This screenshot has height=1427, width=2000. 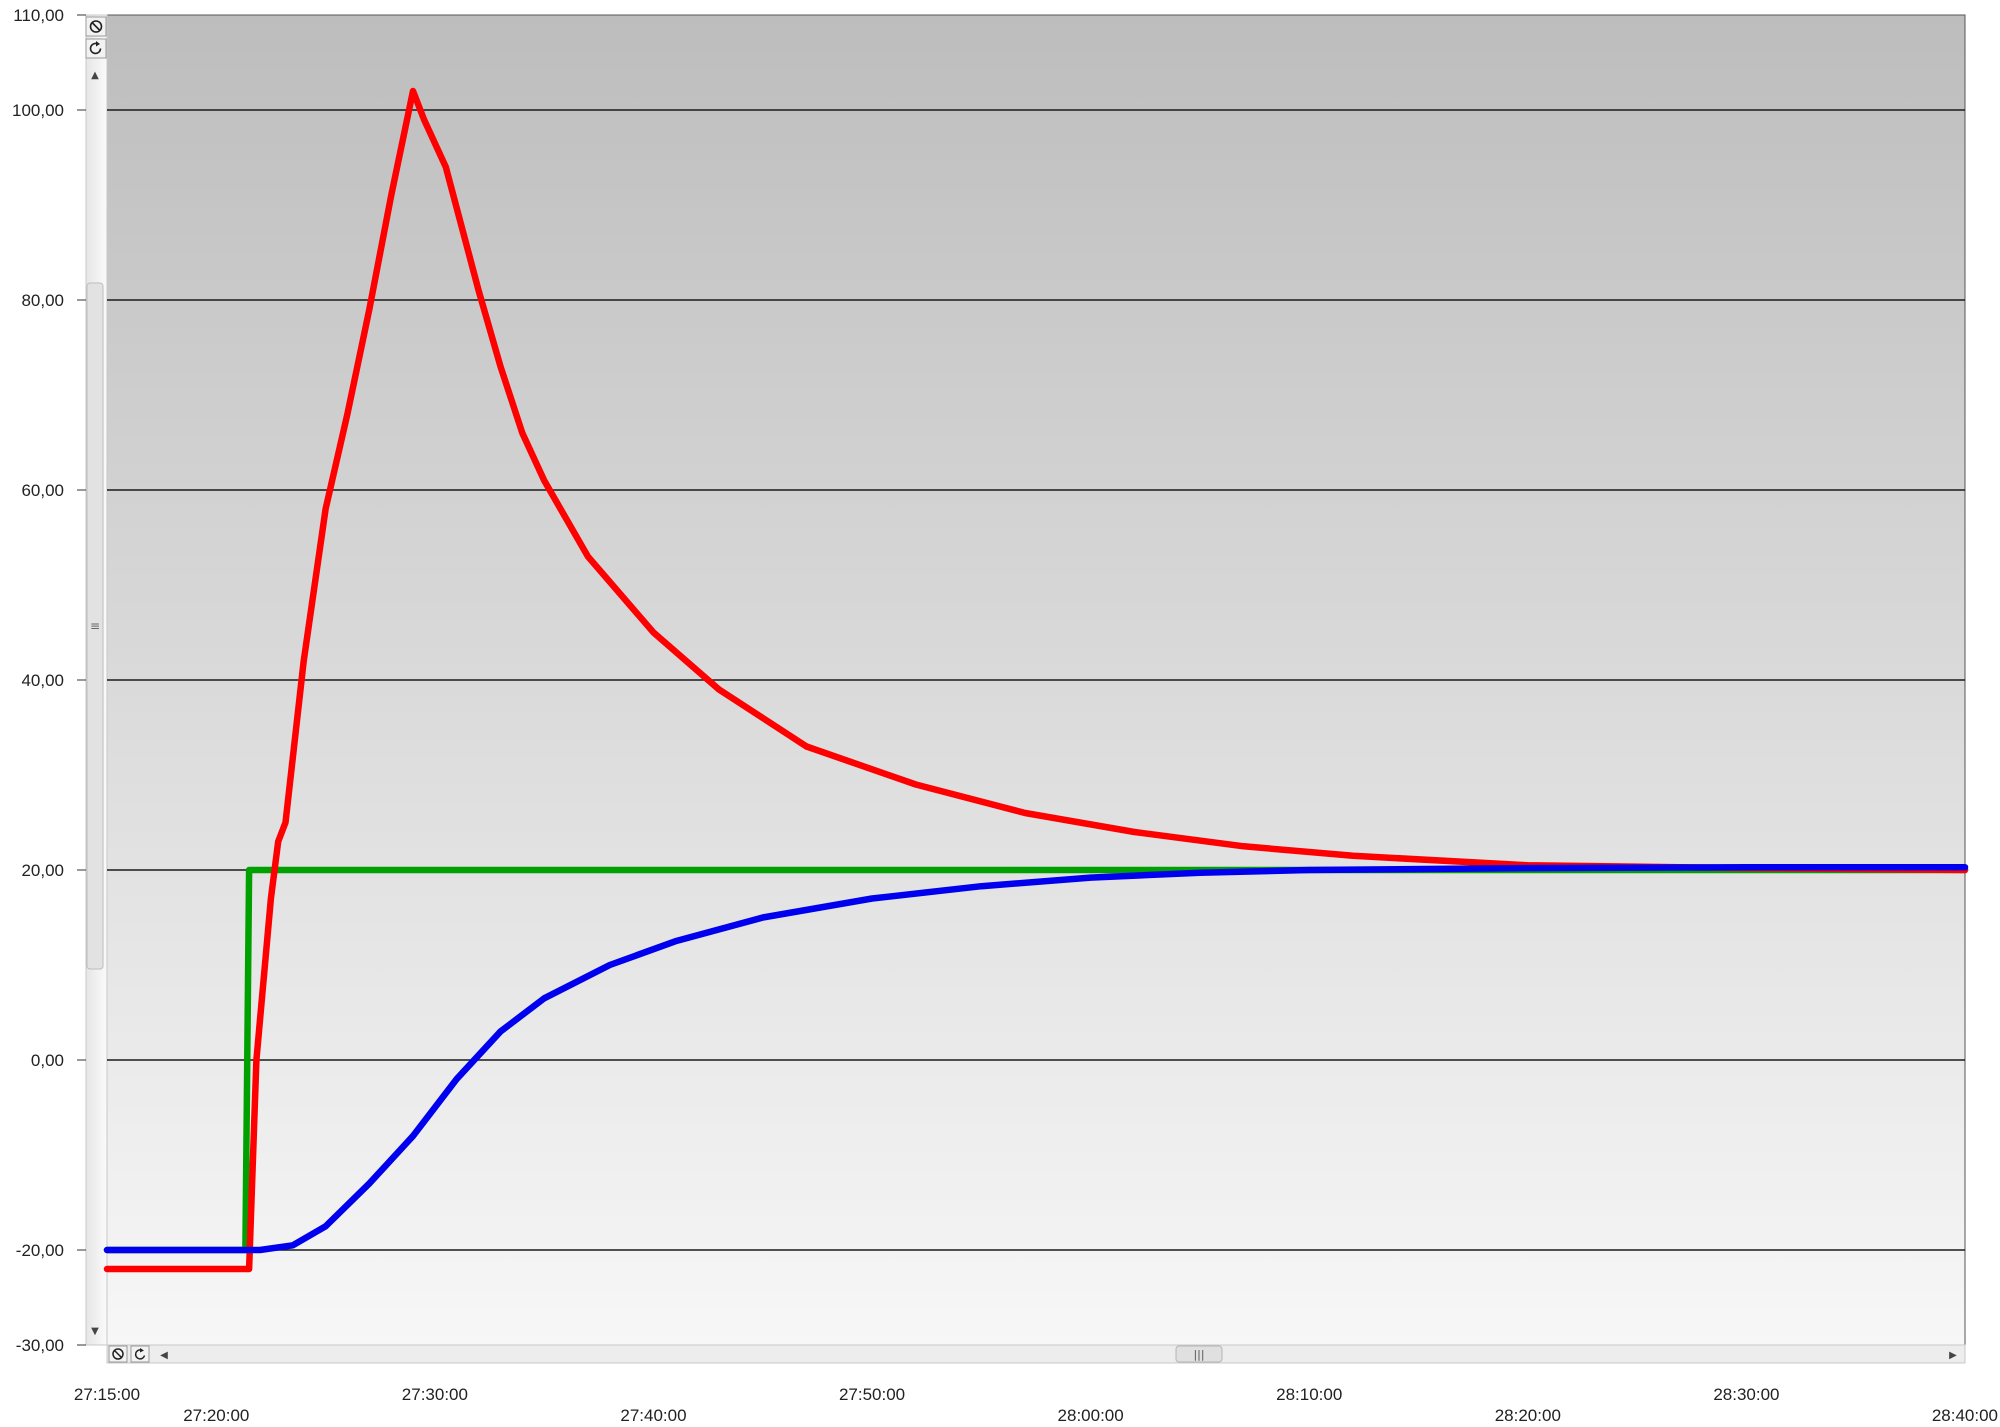 I want to click on y-tick-label: 40,00, so click(x=42, y=680).